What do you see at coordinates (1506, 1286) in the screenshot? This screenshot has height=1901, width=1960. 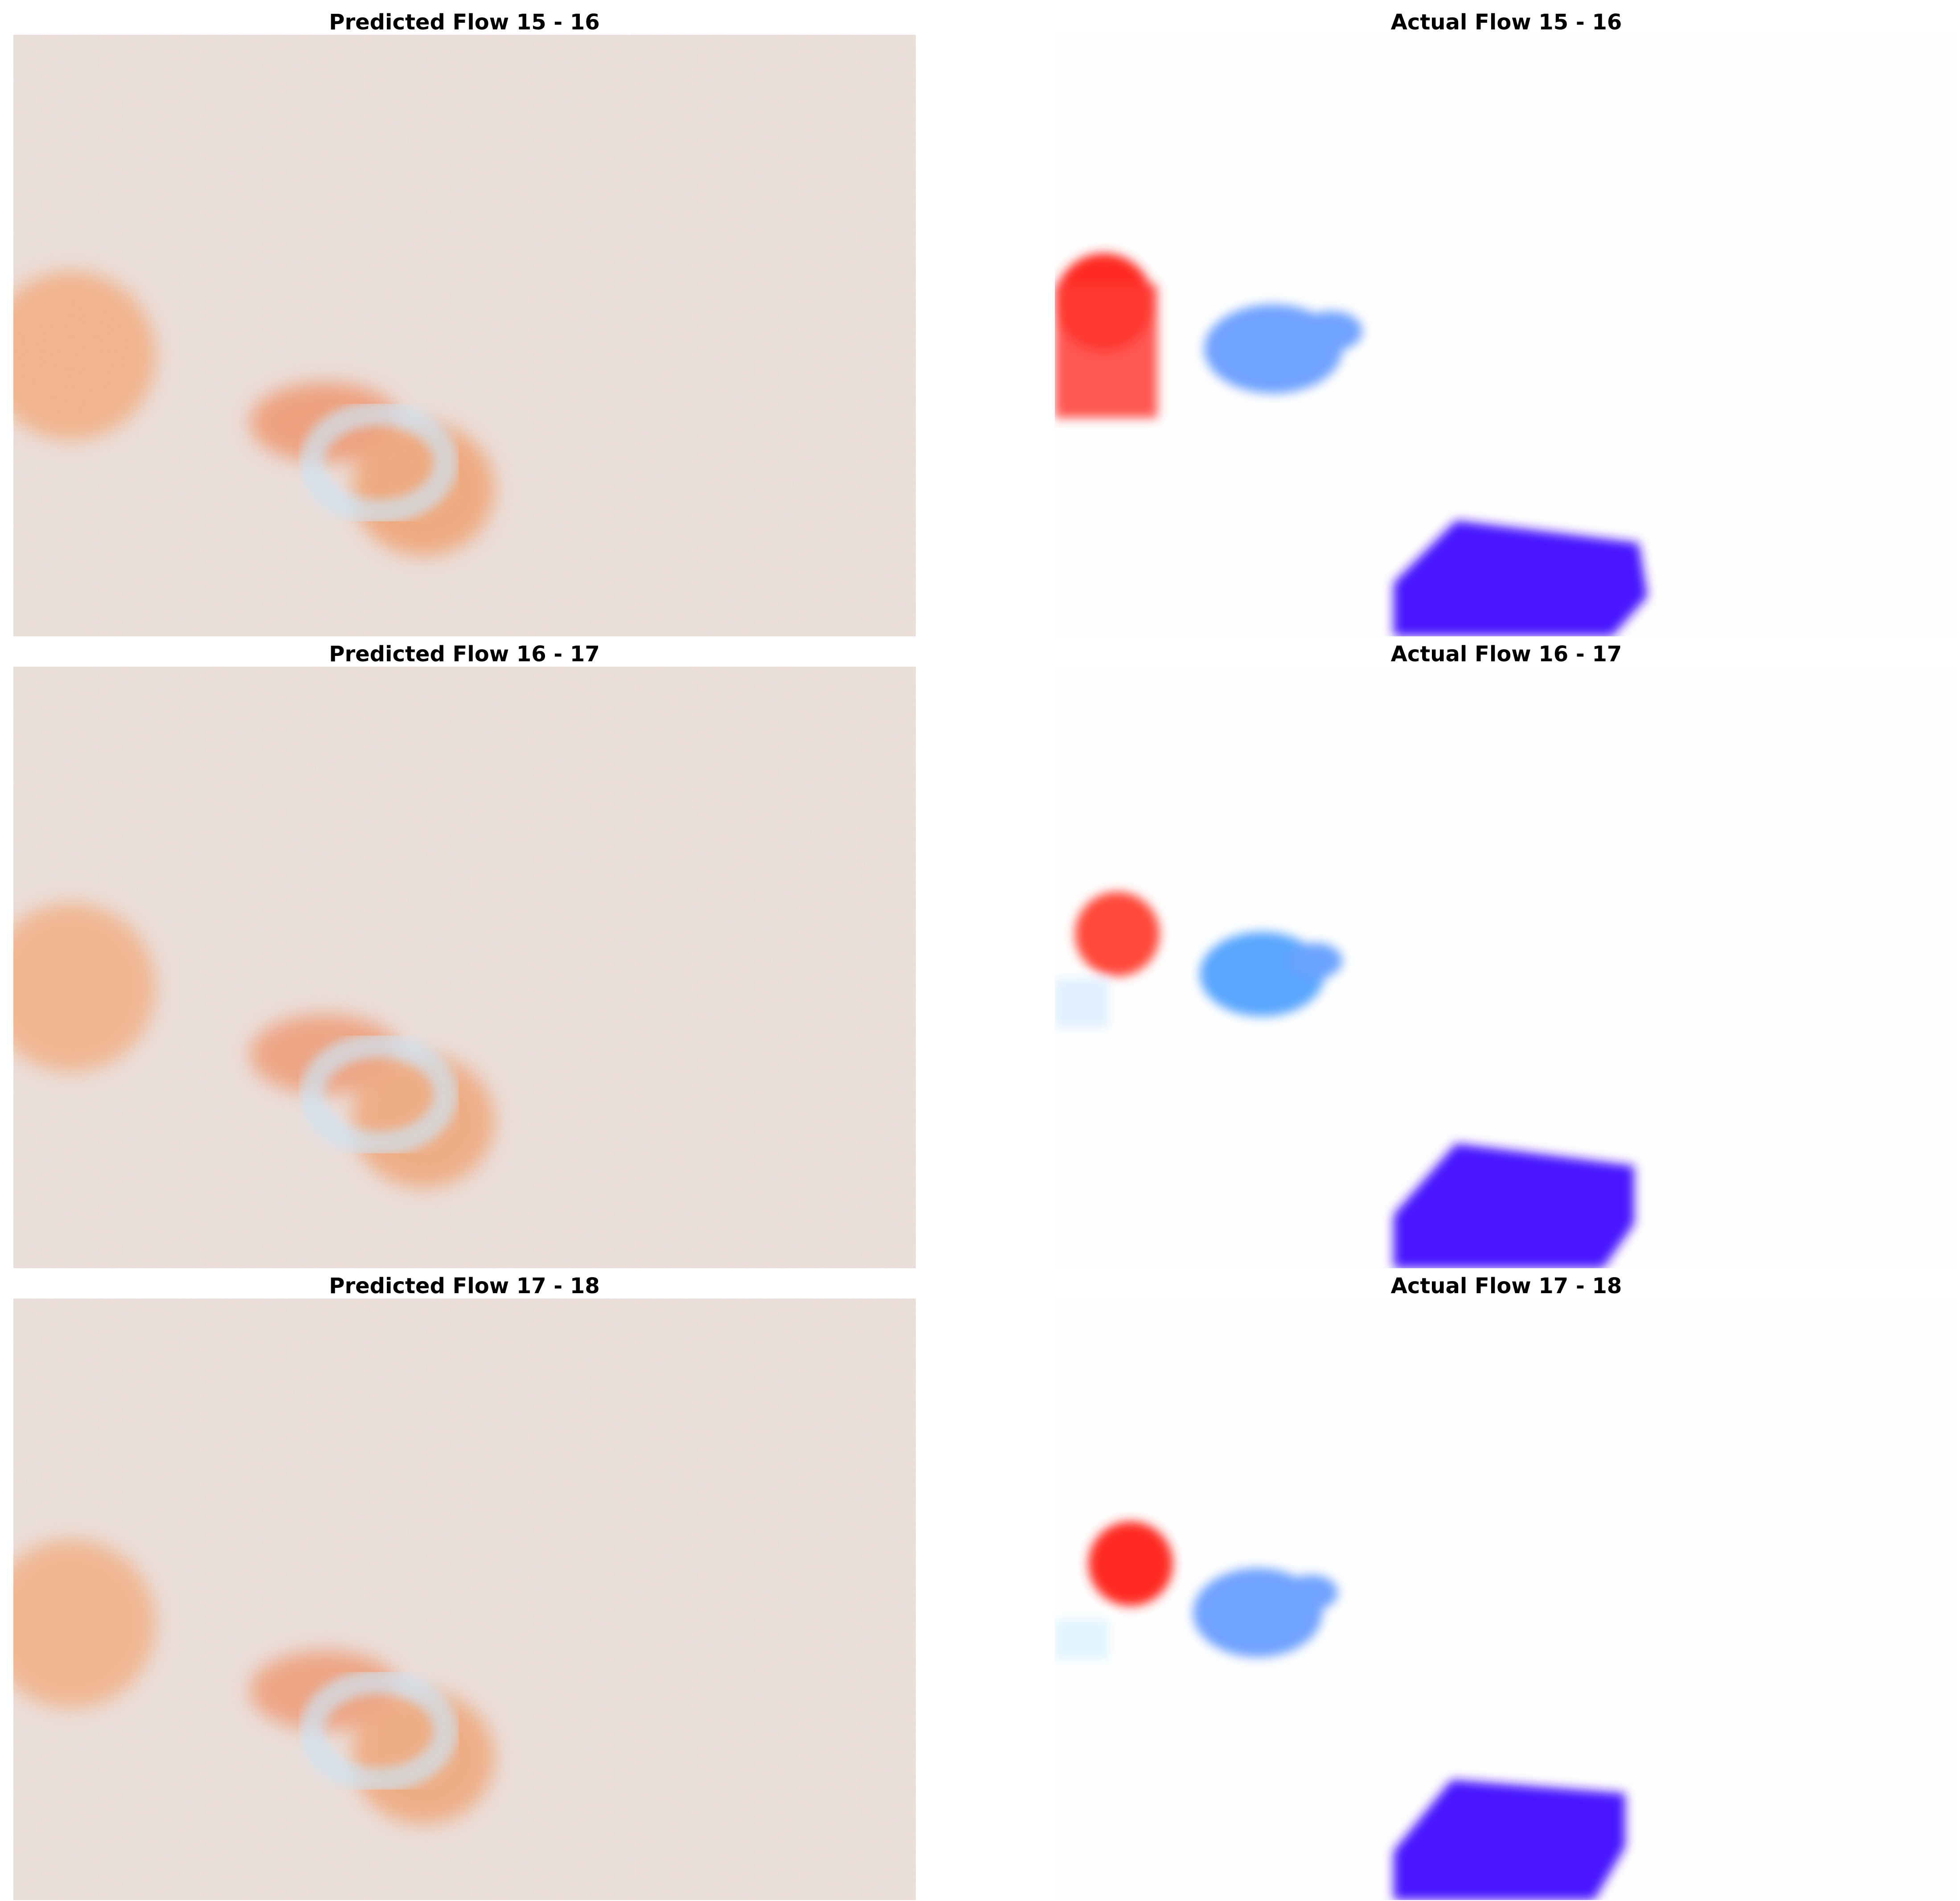 I see `actual-title-row-3: Actual Flow 17 - 18` at bounding box center [1506, 1286].